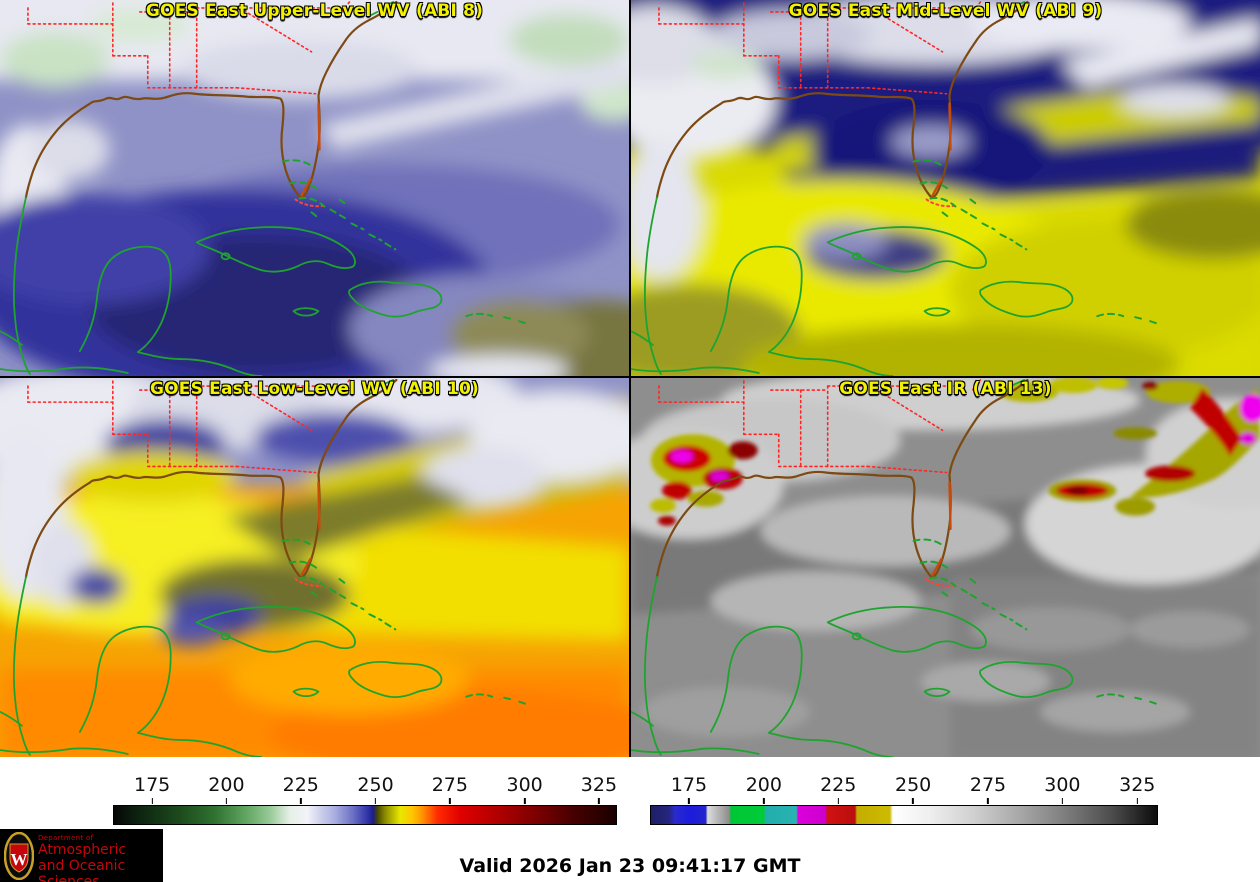 The image size is (1260, 882). Describe the element at coordinates (945, 389) in the screenshot. I see `panel-title-ir: GOES East IR (ABI 13)` at that location.